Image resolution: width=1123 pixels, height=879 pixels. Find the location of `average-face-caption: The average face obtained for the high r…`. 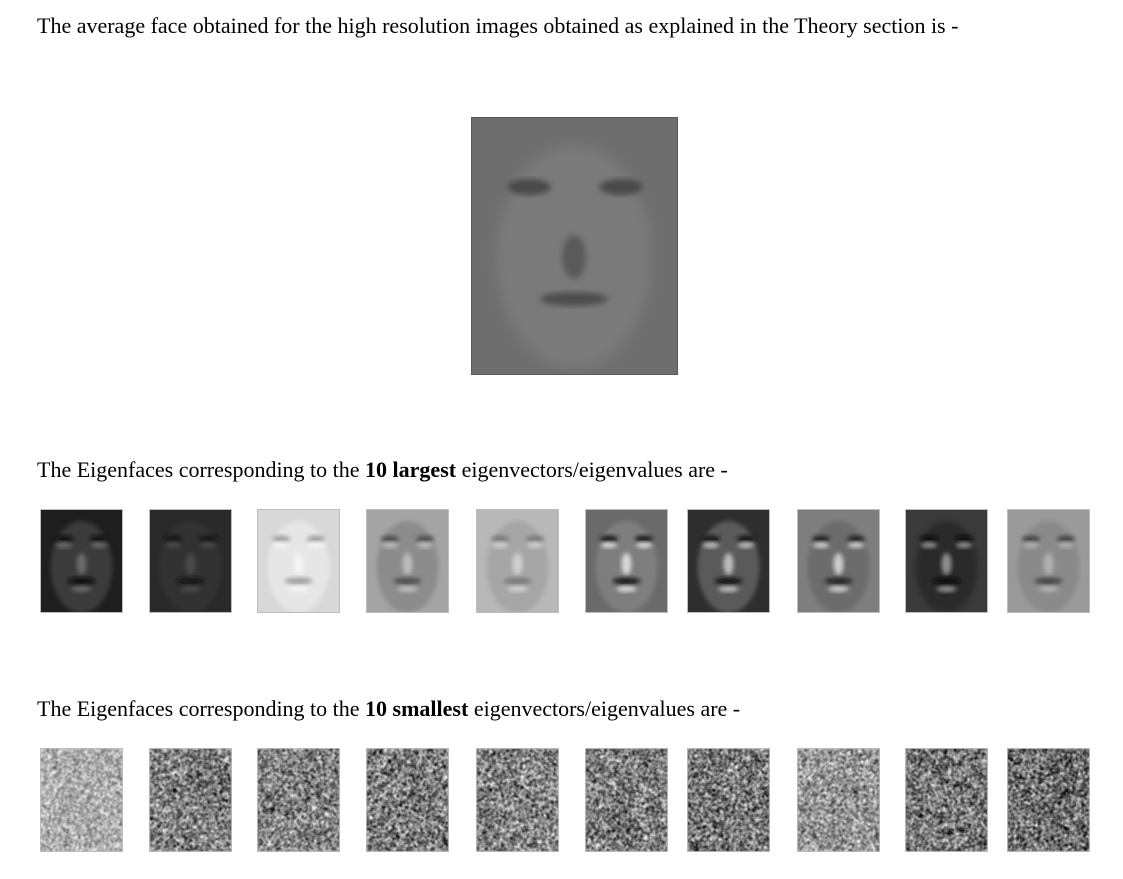

average-face-caption: The average face obtained for the high r… is located at coordinates (498, 25).